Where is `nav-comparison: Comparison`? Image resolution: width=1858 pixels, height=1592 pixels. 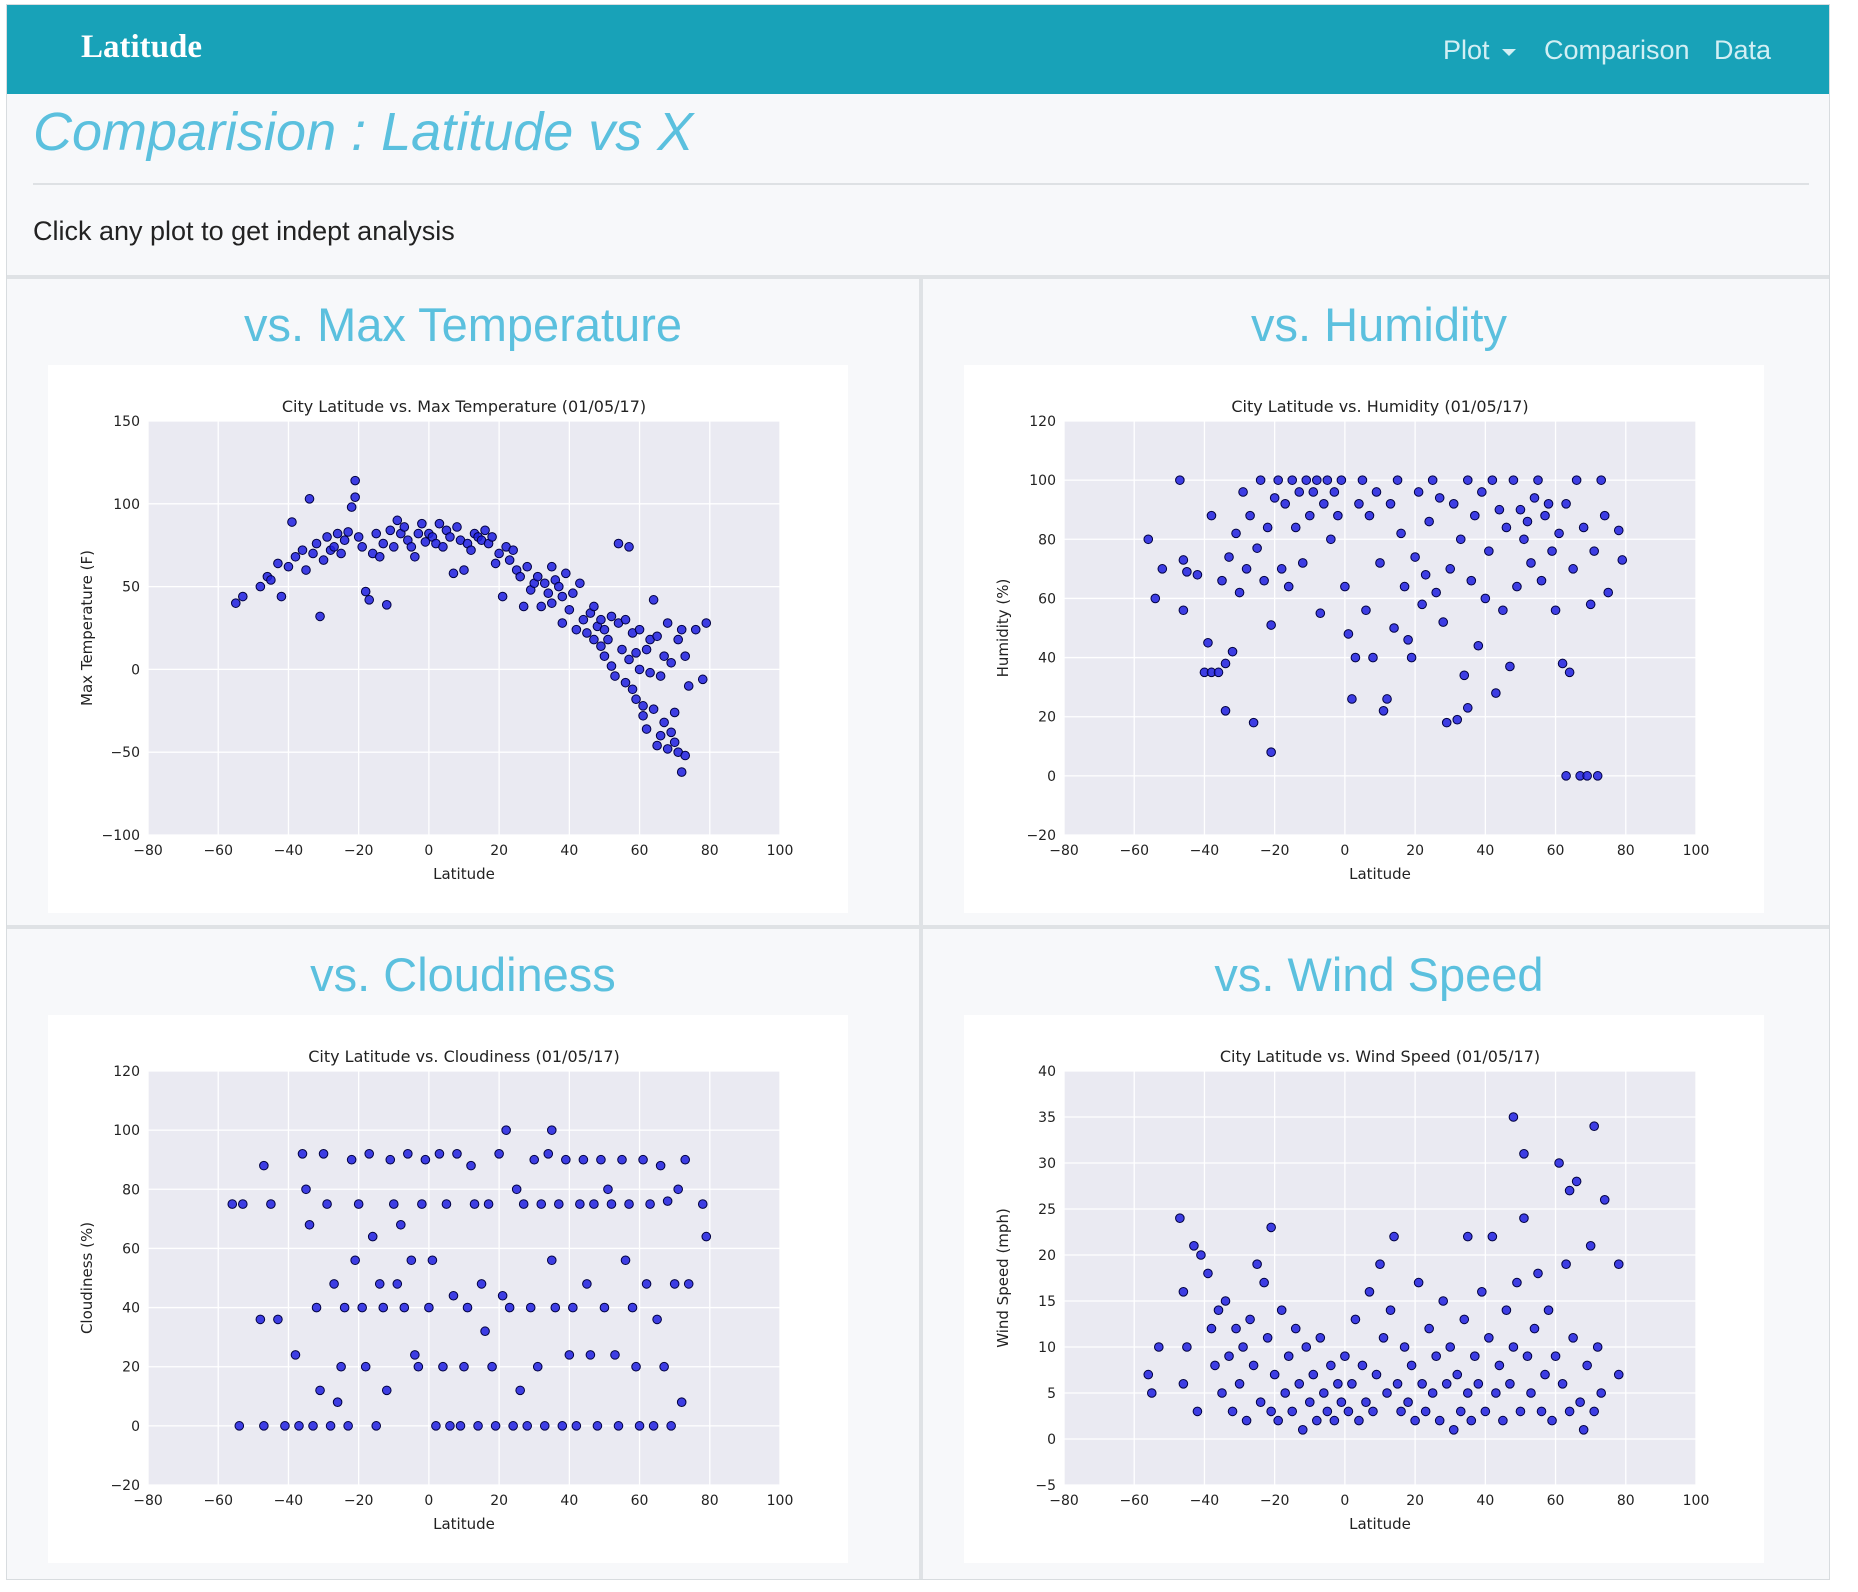 nav-comparison: Comparison is located at coordinates (1617, 50).